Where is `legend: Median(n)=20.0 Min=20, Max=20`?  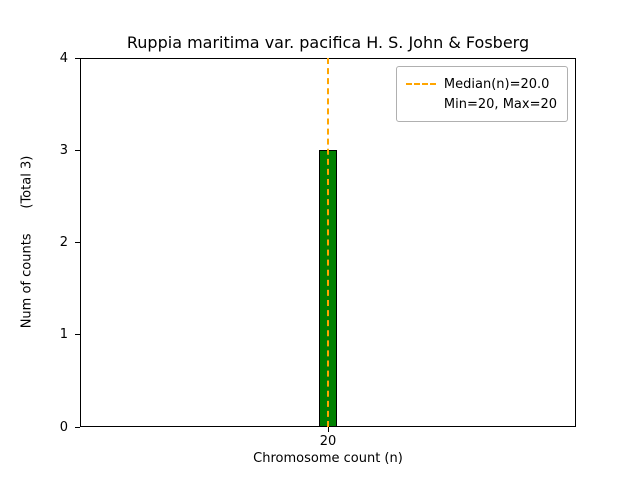
legend: Median(n)=20.0 Min=20, Max=20 is located at coordinates (481, 94).